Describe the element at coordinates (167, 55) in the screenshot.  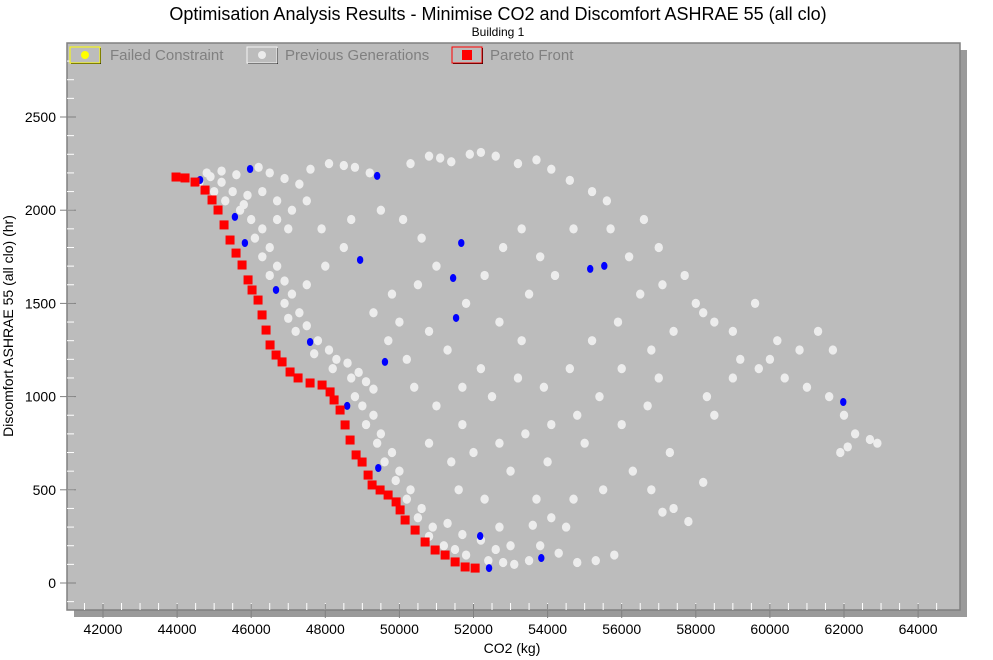
I see `legend-label: Failed Constraint` at that location.